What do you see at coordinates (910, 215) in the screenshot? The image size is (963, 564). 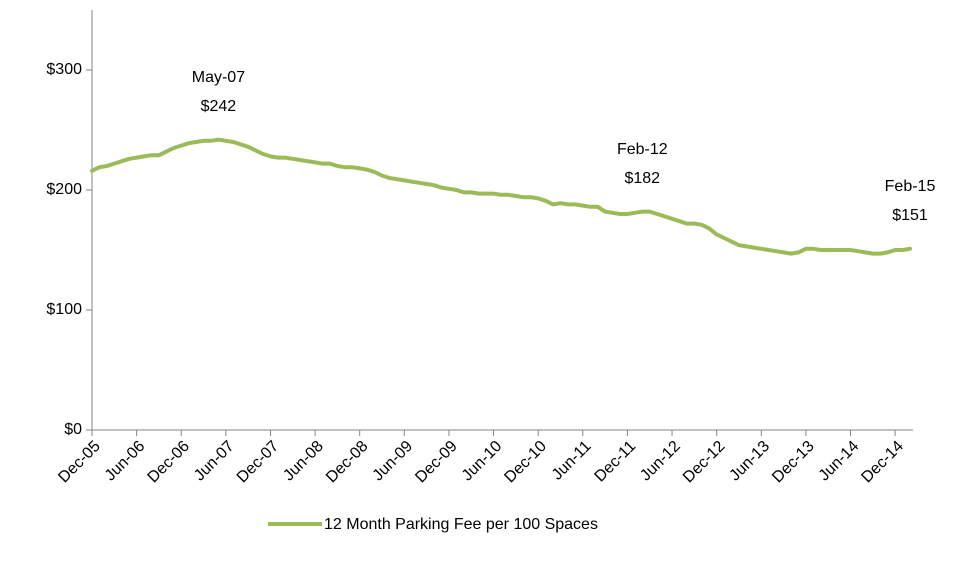 I see `annotation-value: $151` at bounding box center [910, 215].